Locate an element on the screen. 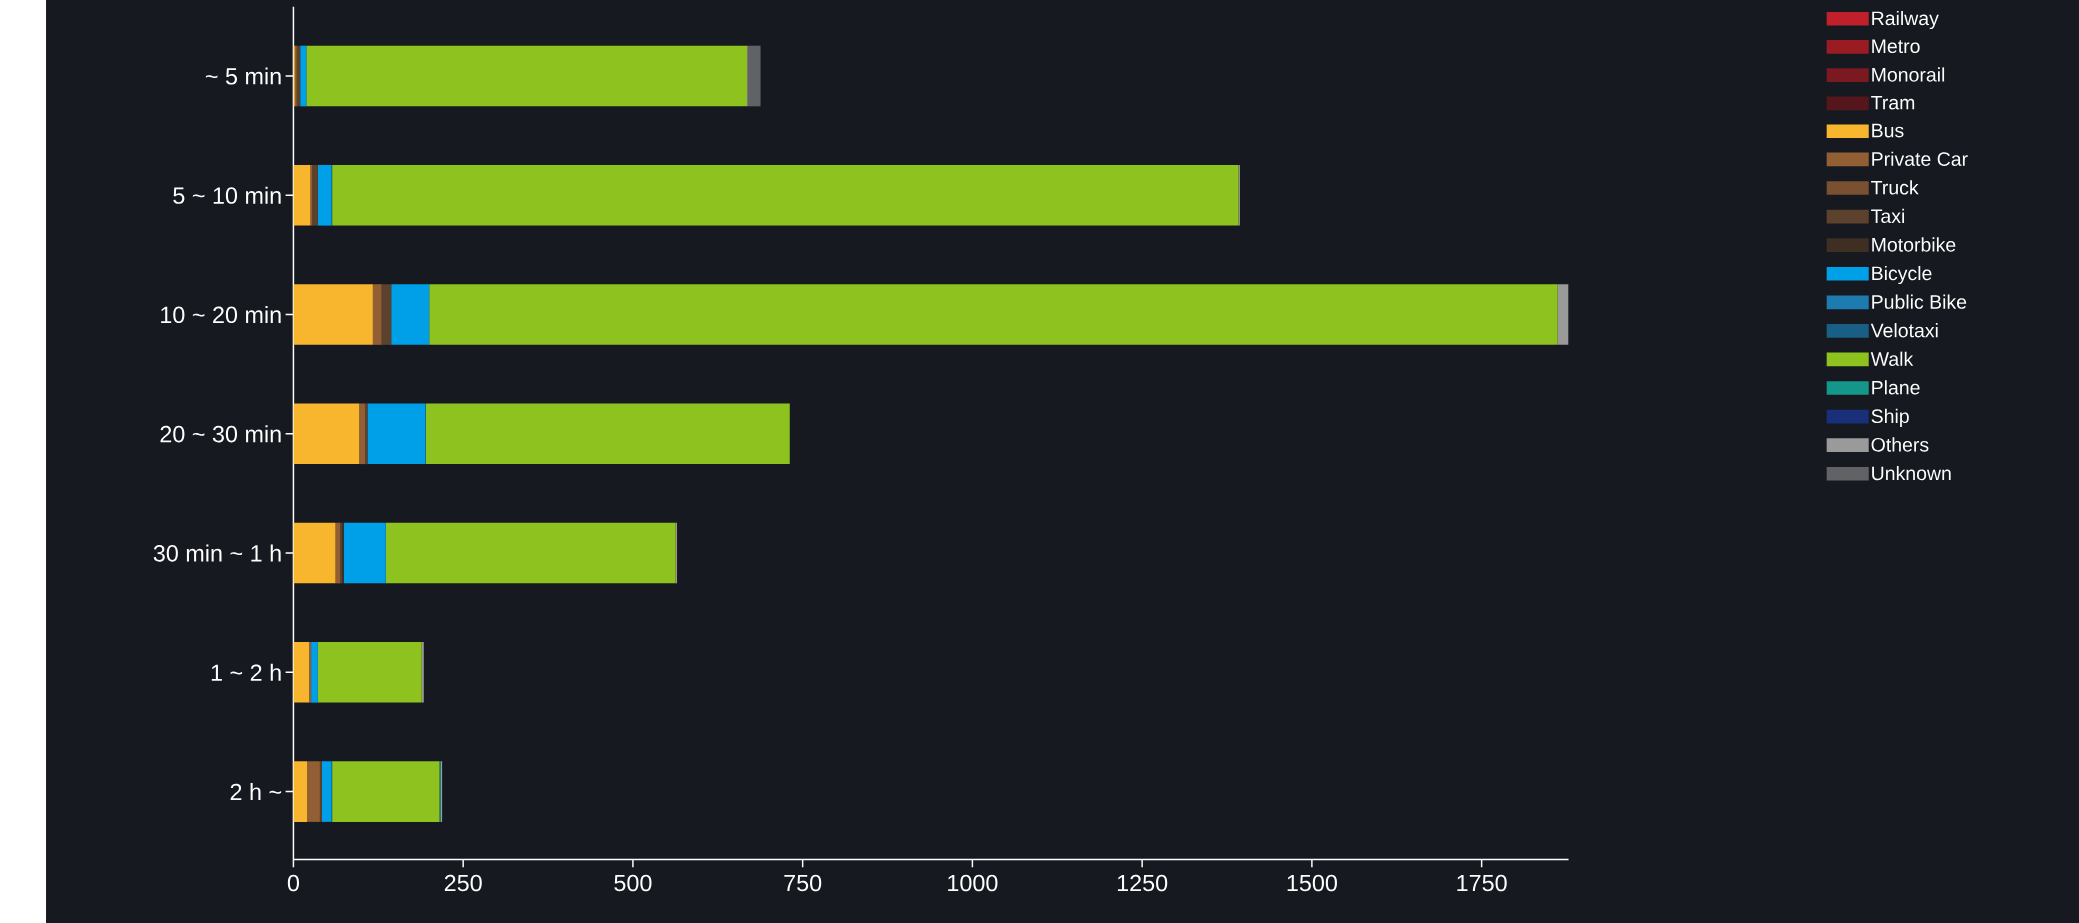  legend-label: Motorbike is located at coordinates (1914, 244).